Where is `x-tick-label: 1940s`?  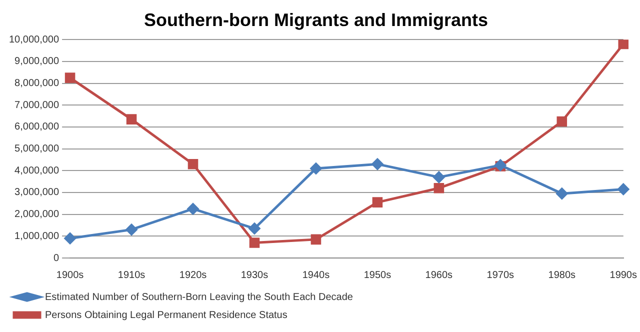 x-tick-label: 1940s is located at coordinates (316, 275).